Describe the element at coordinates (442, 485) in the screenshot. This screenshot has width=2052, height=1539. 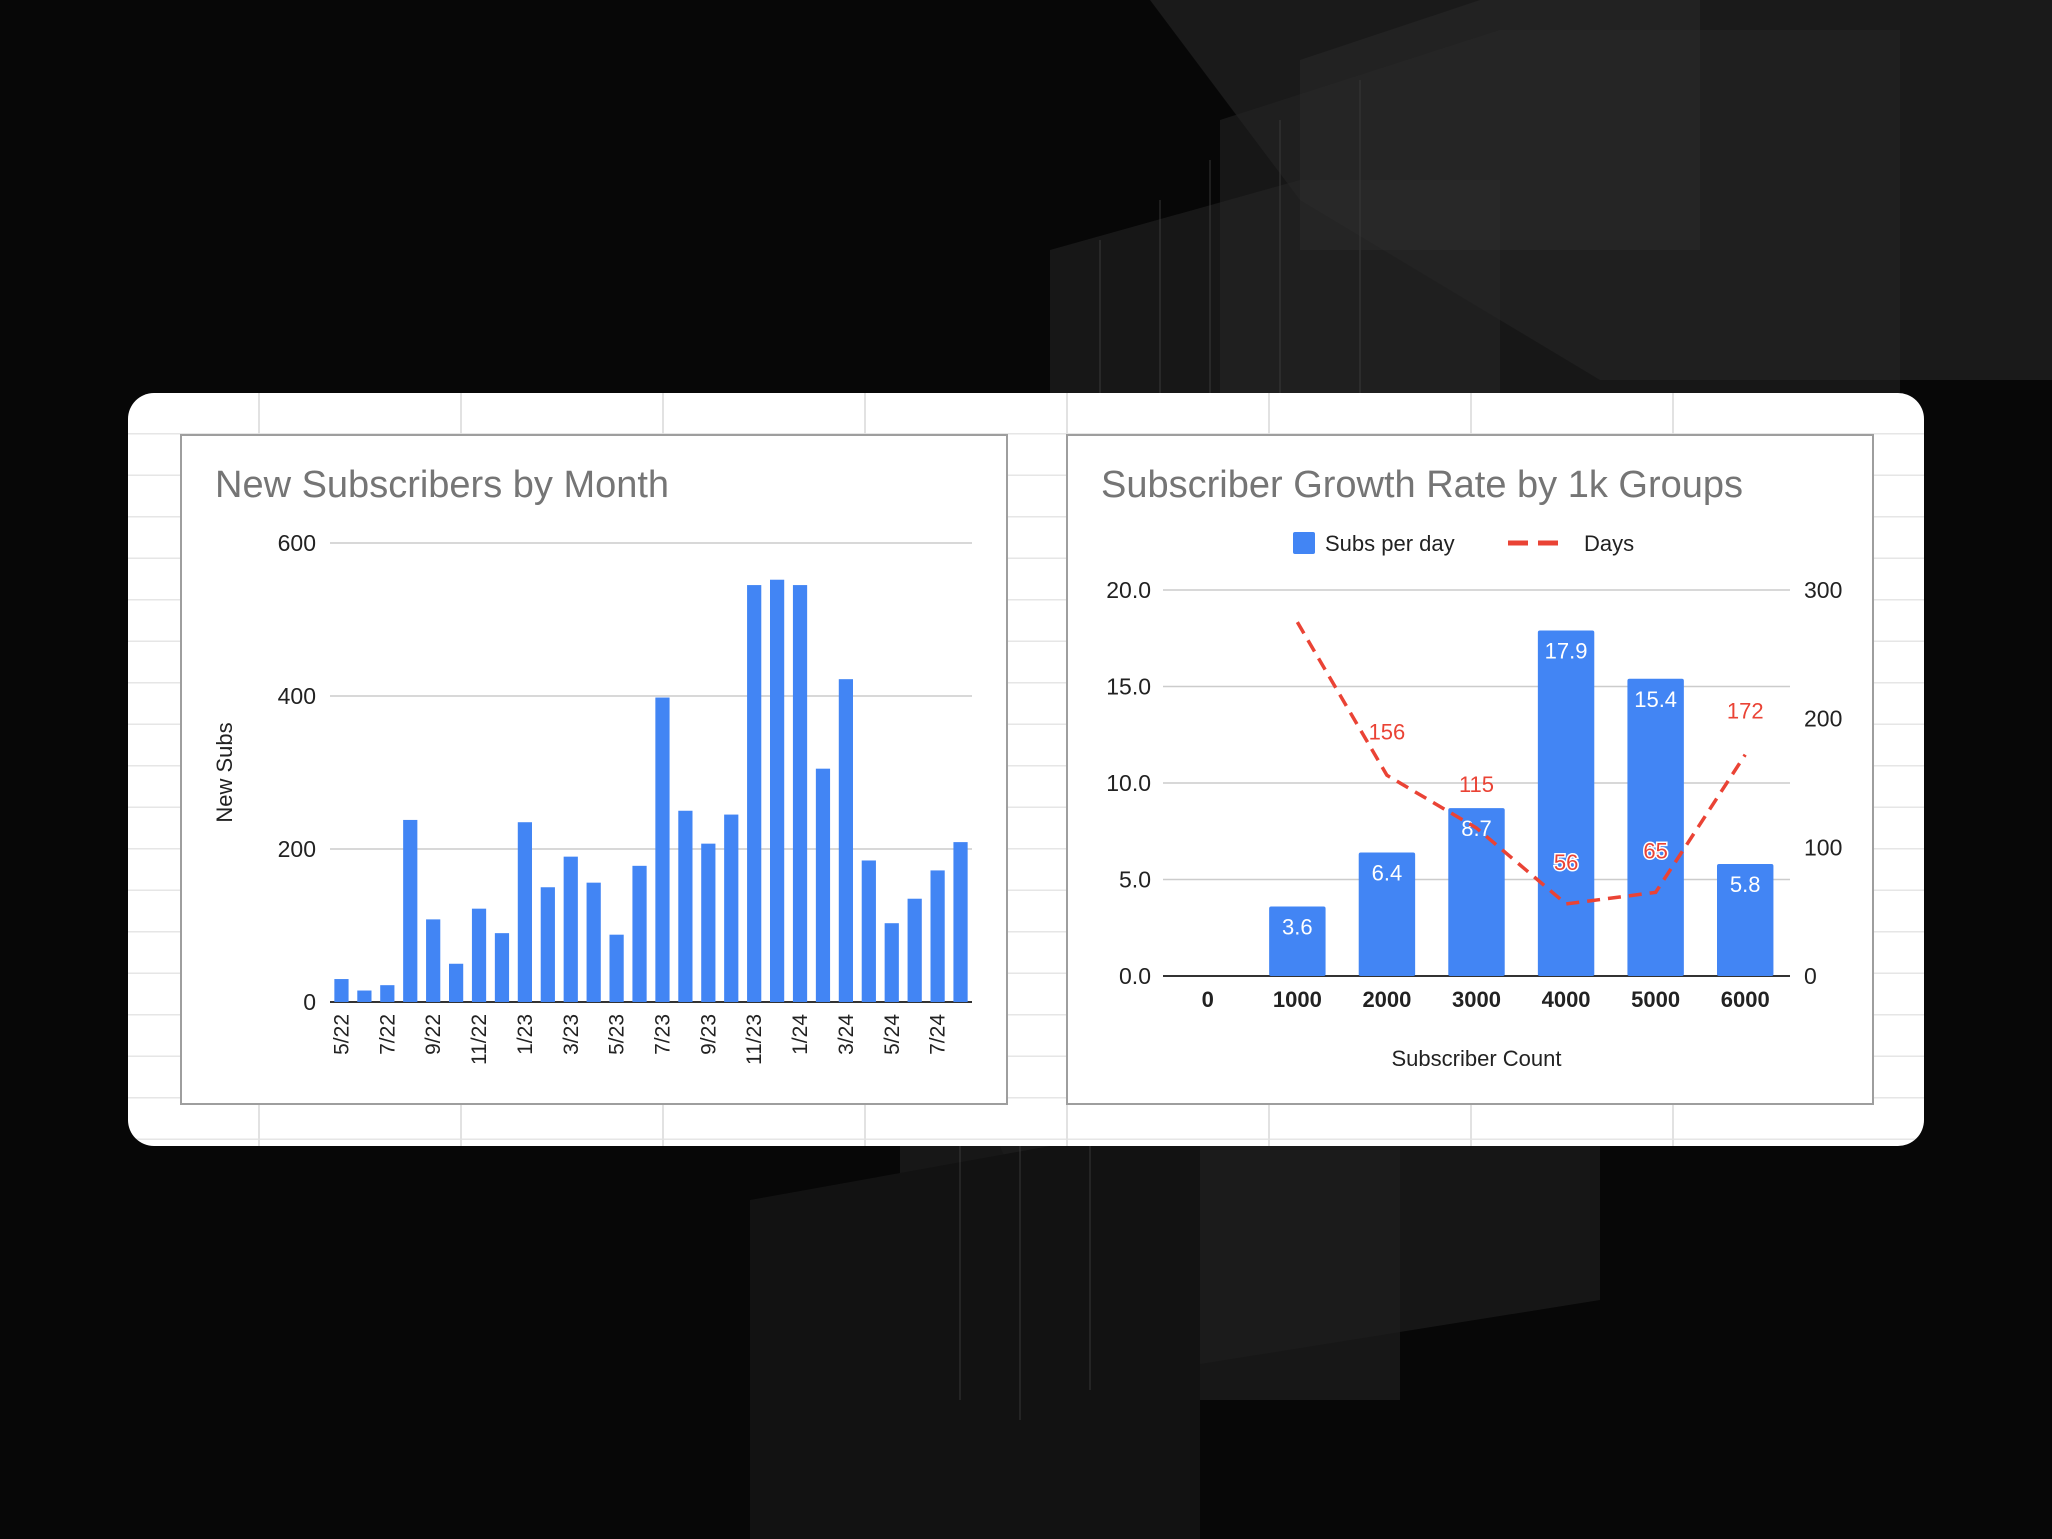
I see `chart-title: New Subscribers by Month` at that location.